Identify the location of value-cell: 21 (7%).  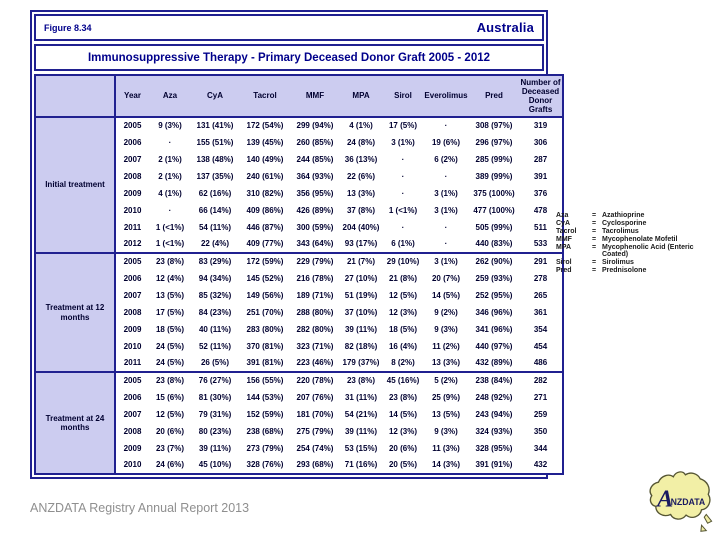
(361, 261).